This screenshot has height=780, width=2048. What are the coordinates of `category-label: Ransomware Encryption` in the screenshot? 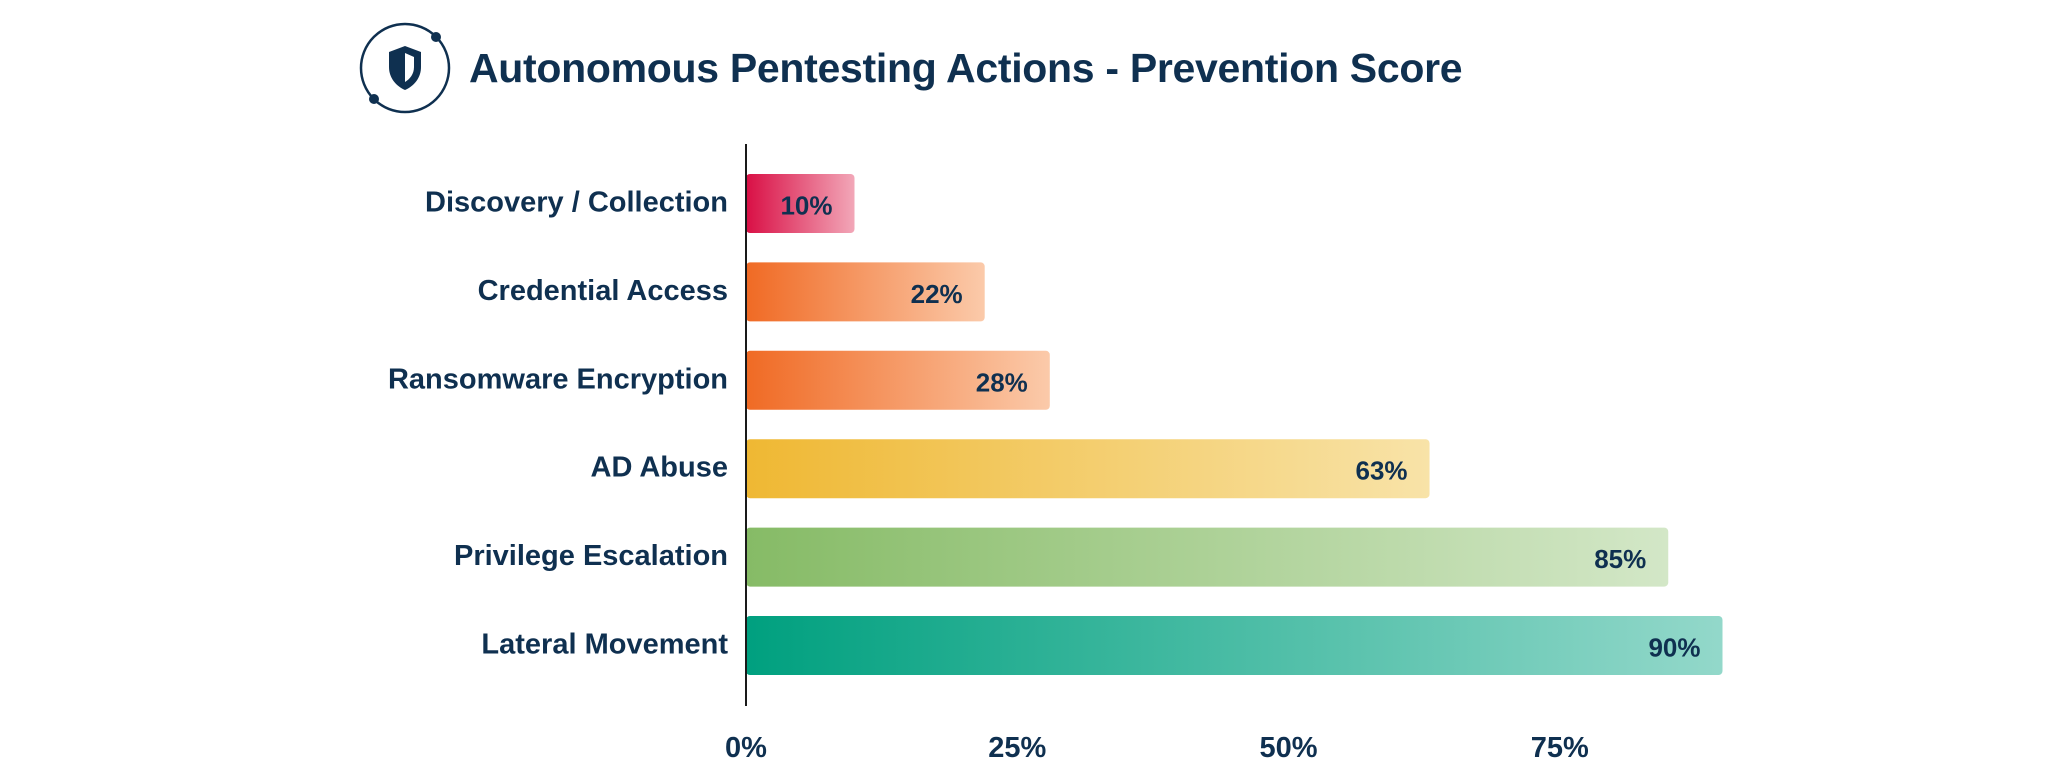 It's located at (558, 379).